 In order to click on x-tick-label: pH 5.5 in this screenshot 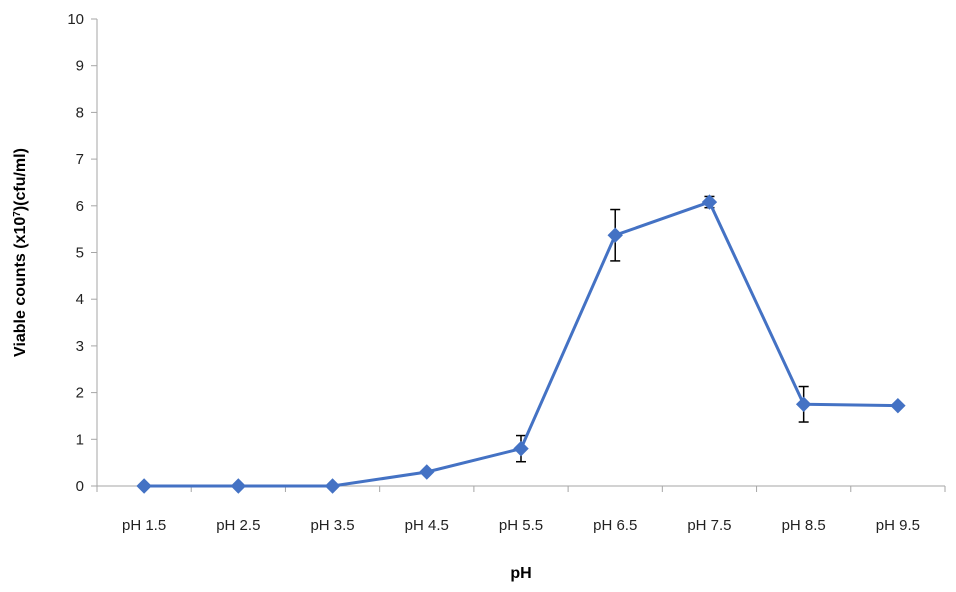, I will do `click(521, 525)`.